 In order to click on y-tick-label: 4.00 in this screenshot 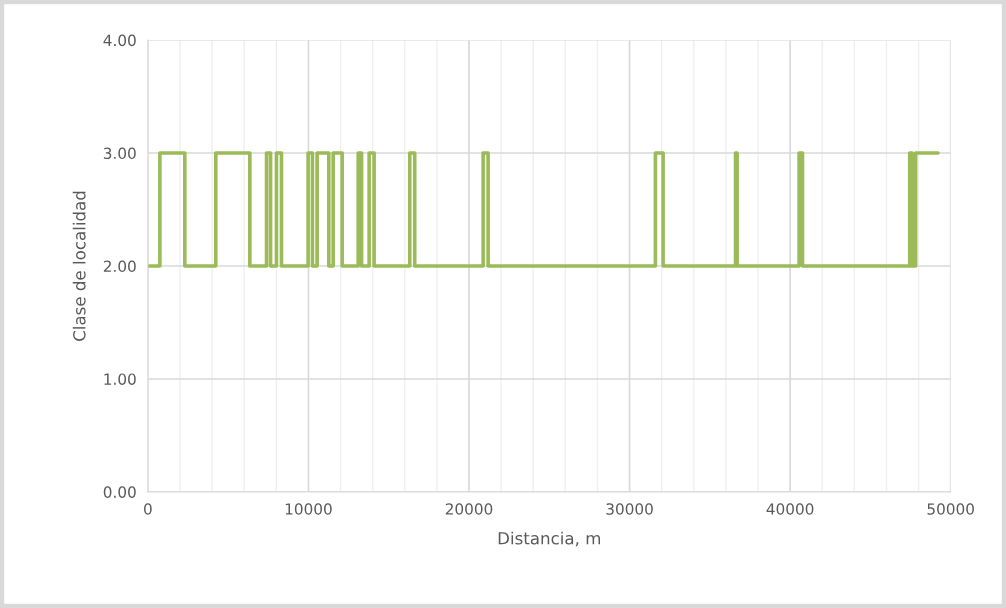, I will do `click(119, 40)`.